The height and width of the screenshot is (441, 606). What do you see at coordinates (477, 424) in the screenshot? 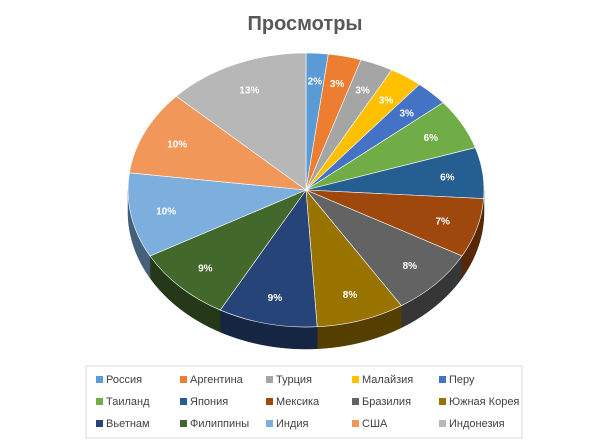
I see `legend-label: Индонезия` at bounding box center [477, 424].